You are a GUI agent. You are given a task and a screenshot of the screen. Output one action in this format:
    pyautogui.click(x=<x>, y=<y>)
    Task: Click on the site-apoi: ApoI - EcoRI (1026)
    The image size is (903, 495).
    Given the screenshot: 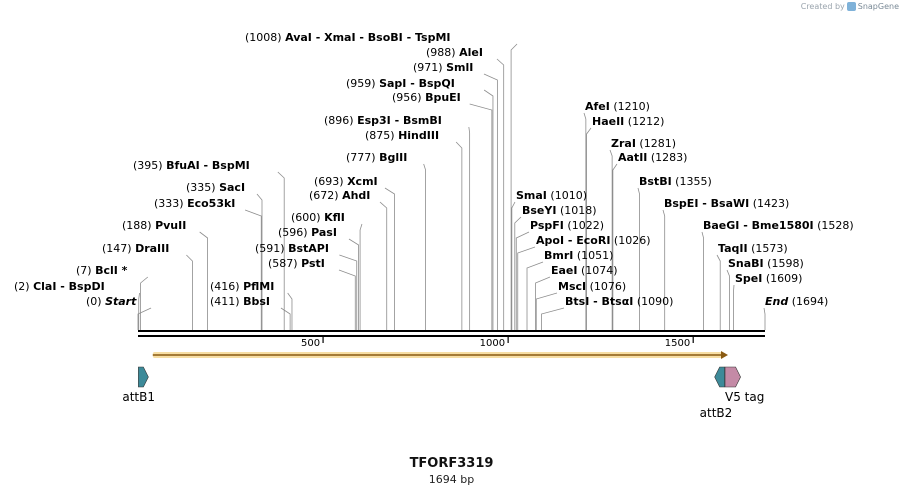 What is the action you would take?
    pyautogui.click(x=593, y=240)
    